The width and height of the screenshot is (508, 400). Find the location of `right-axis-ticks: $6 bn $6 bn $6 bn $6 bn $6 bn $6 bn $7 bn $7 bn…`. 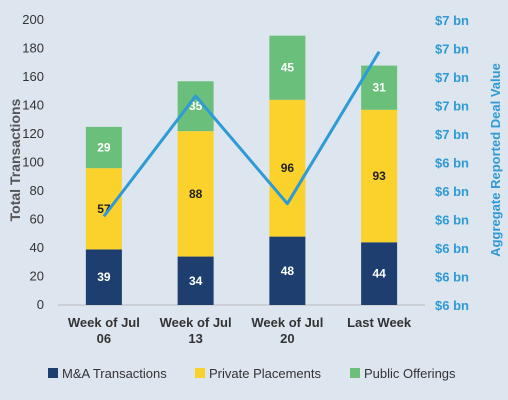

right-axis-ticks: $6 bn $6 bn $6 bn $6 bn $6 bn $6 bn $7 bn $7 bn… is located at coordinates (452, 163).